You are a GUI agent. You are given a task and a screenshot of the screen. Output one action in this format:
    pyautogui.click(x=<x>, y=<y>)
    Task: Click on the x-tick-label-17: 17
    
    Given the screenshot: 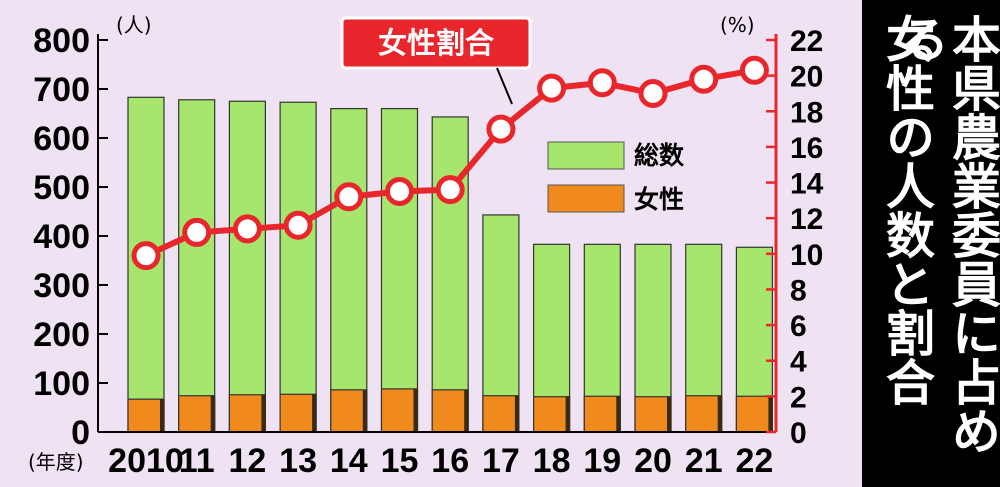 What is the action you would take?
    pyautogui.click(x=501, y=461)
    